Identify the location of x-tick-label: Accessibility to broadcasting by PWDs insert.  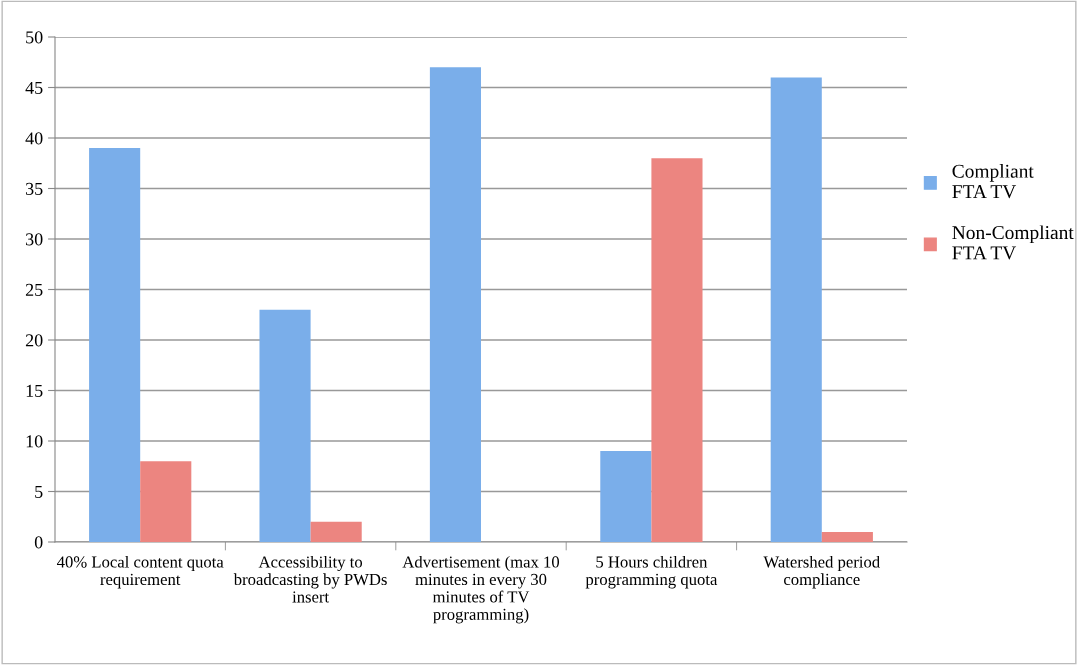
(310, 579).